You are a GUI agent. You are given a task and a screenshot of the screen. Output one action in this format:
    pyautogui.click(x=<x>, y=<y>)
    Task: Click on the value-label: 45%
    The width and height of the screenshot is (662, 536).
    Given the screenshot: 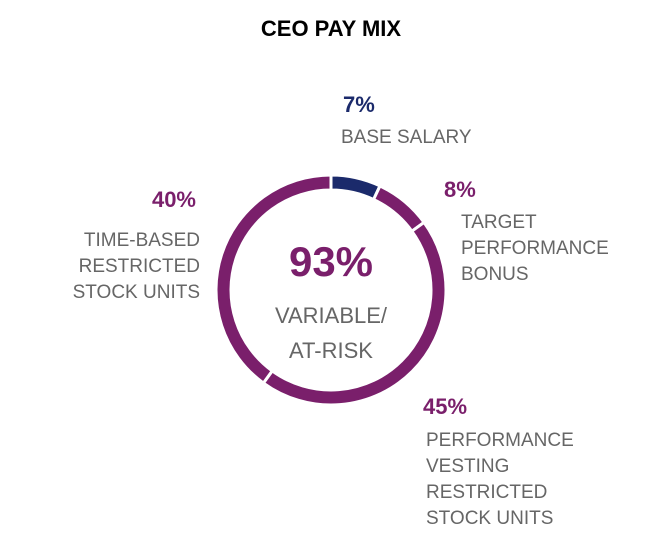 What is the action you would take?
    pyautogui.click(x=445, y=406)
    